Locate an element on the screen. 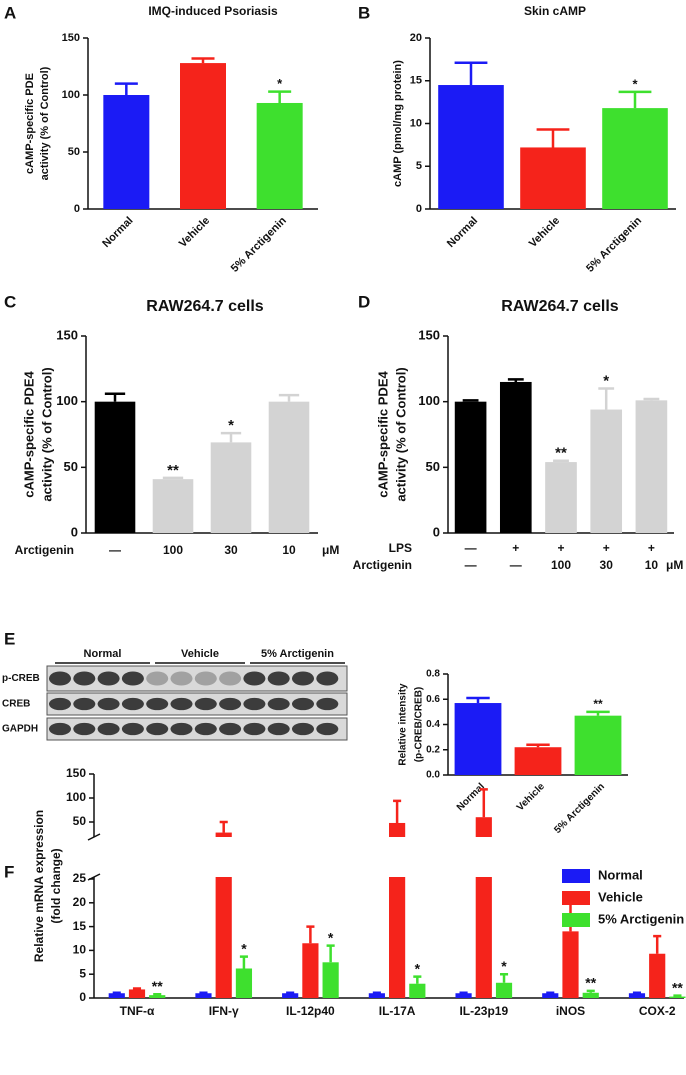 This screenshot has height=1075, width=686. y-tick-label: 0 is located at coordinates (77, 209).